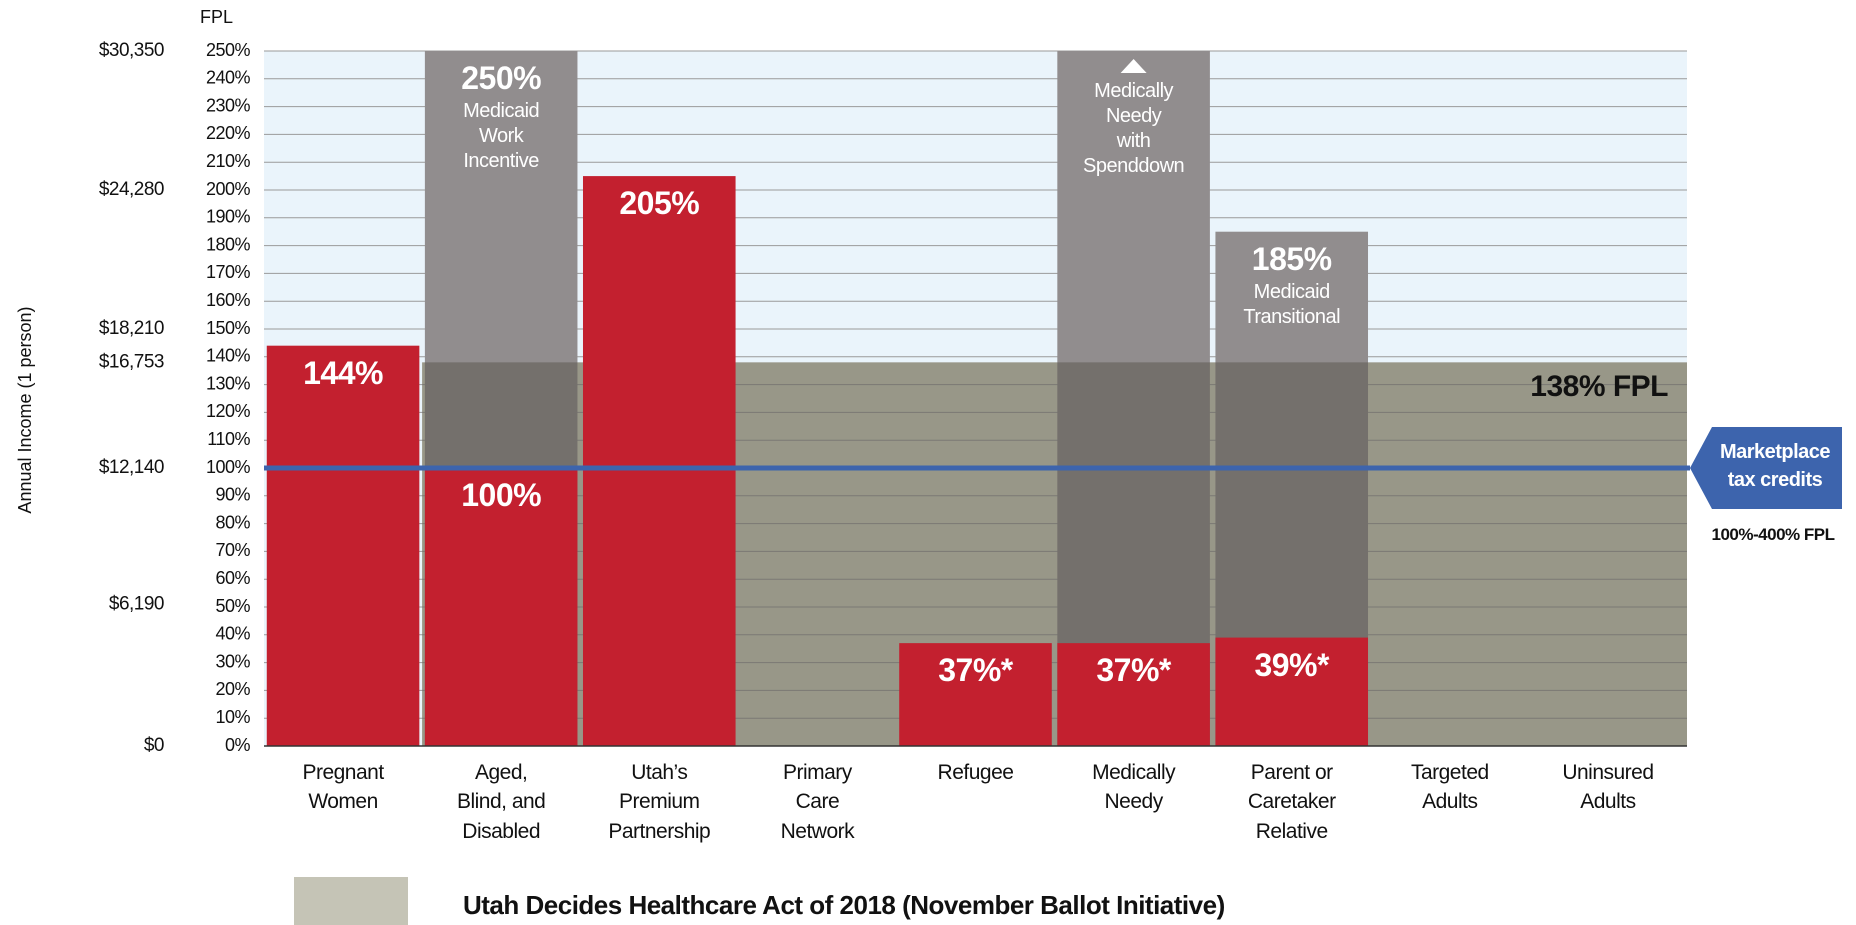 The height and width of the screenshot is (925, 1856). I want to click on y2-tick-label: $12,140, so click(131, 467).